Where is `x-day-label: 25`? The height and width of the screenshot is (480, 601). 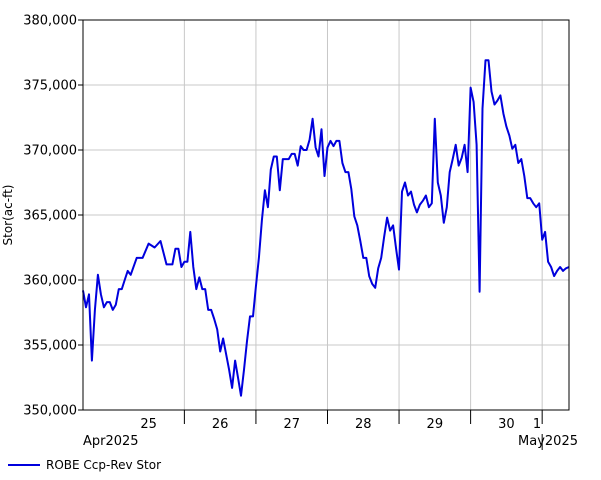 x-day-label: 25 is located at coordinates (148, 424).